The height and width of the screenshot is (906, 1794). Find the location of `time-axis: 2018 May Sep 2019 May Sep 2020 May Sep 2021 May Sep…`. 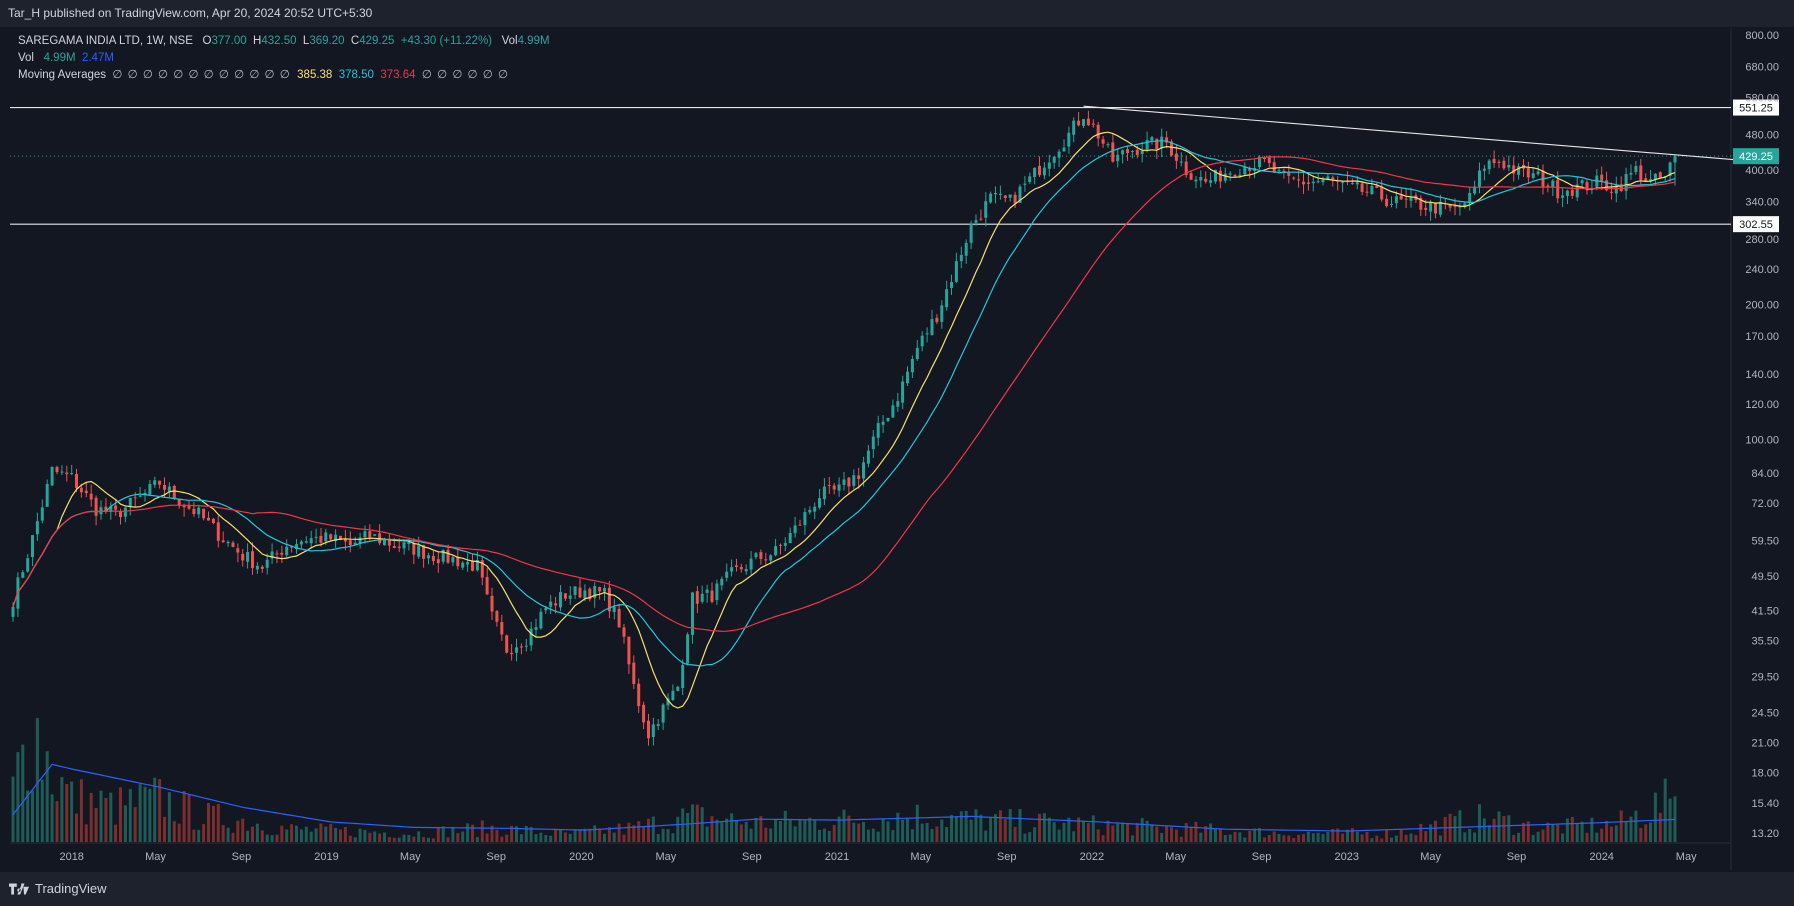

time-axis: 2018 May Sep 2019 May Sep 2020 May Sep 2021 May Sep… is located at coordinates (878, 857).